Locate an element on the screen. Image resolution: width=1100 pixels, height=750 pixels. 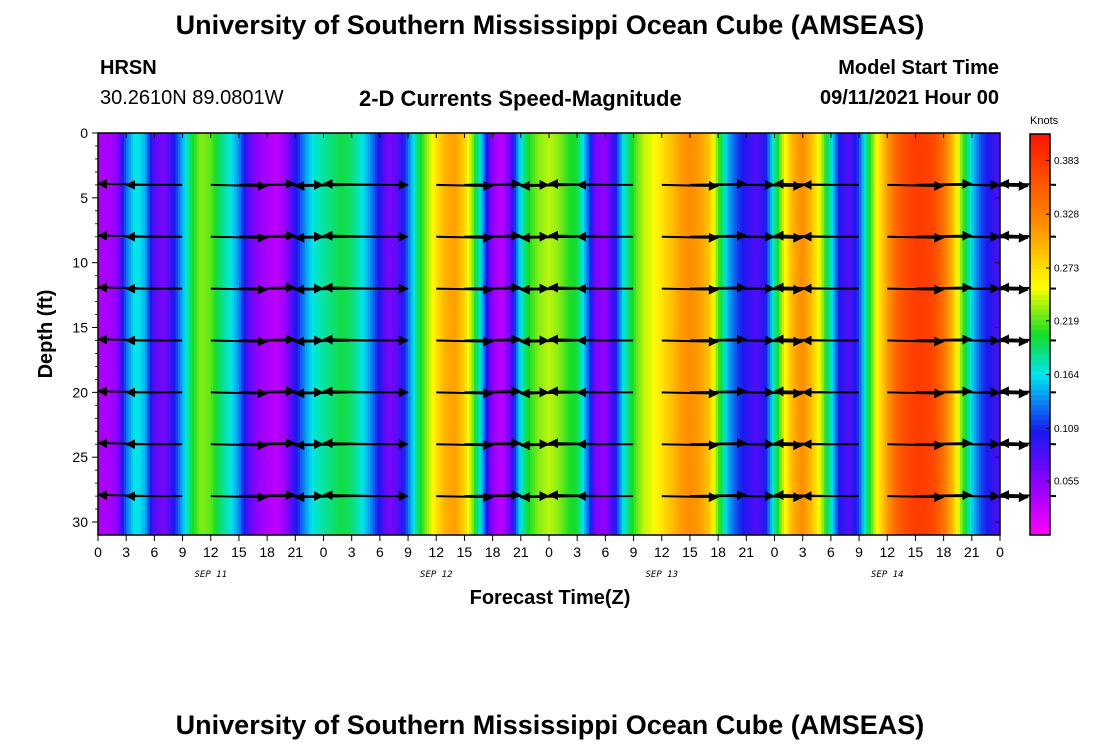
x-tick-label: 21 is located at coordinates (296, 552).